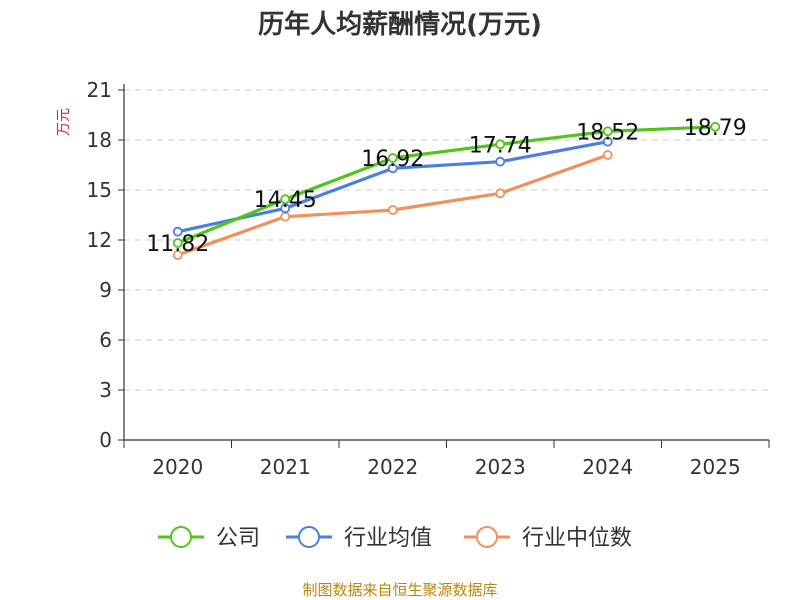 The width and height of the screenshot is (800, 600). What do you see at coordinates (715, 467) in the screenshot?
I see `x-tick-label: 2025` at bounding box center [715, 467].